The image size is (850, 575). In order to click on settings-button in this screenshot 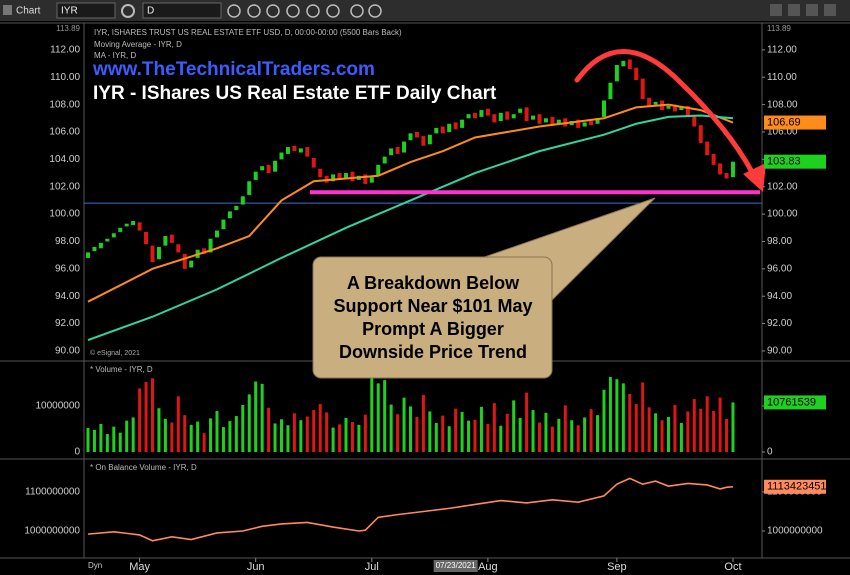, I will do `click(128, 11)`.